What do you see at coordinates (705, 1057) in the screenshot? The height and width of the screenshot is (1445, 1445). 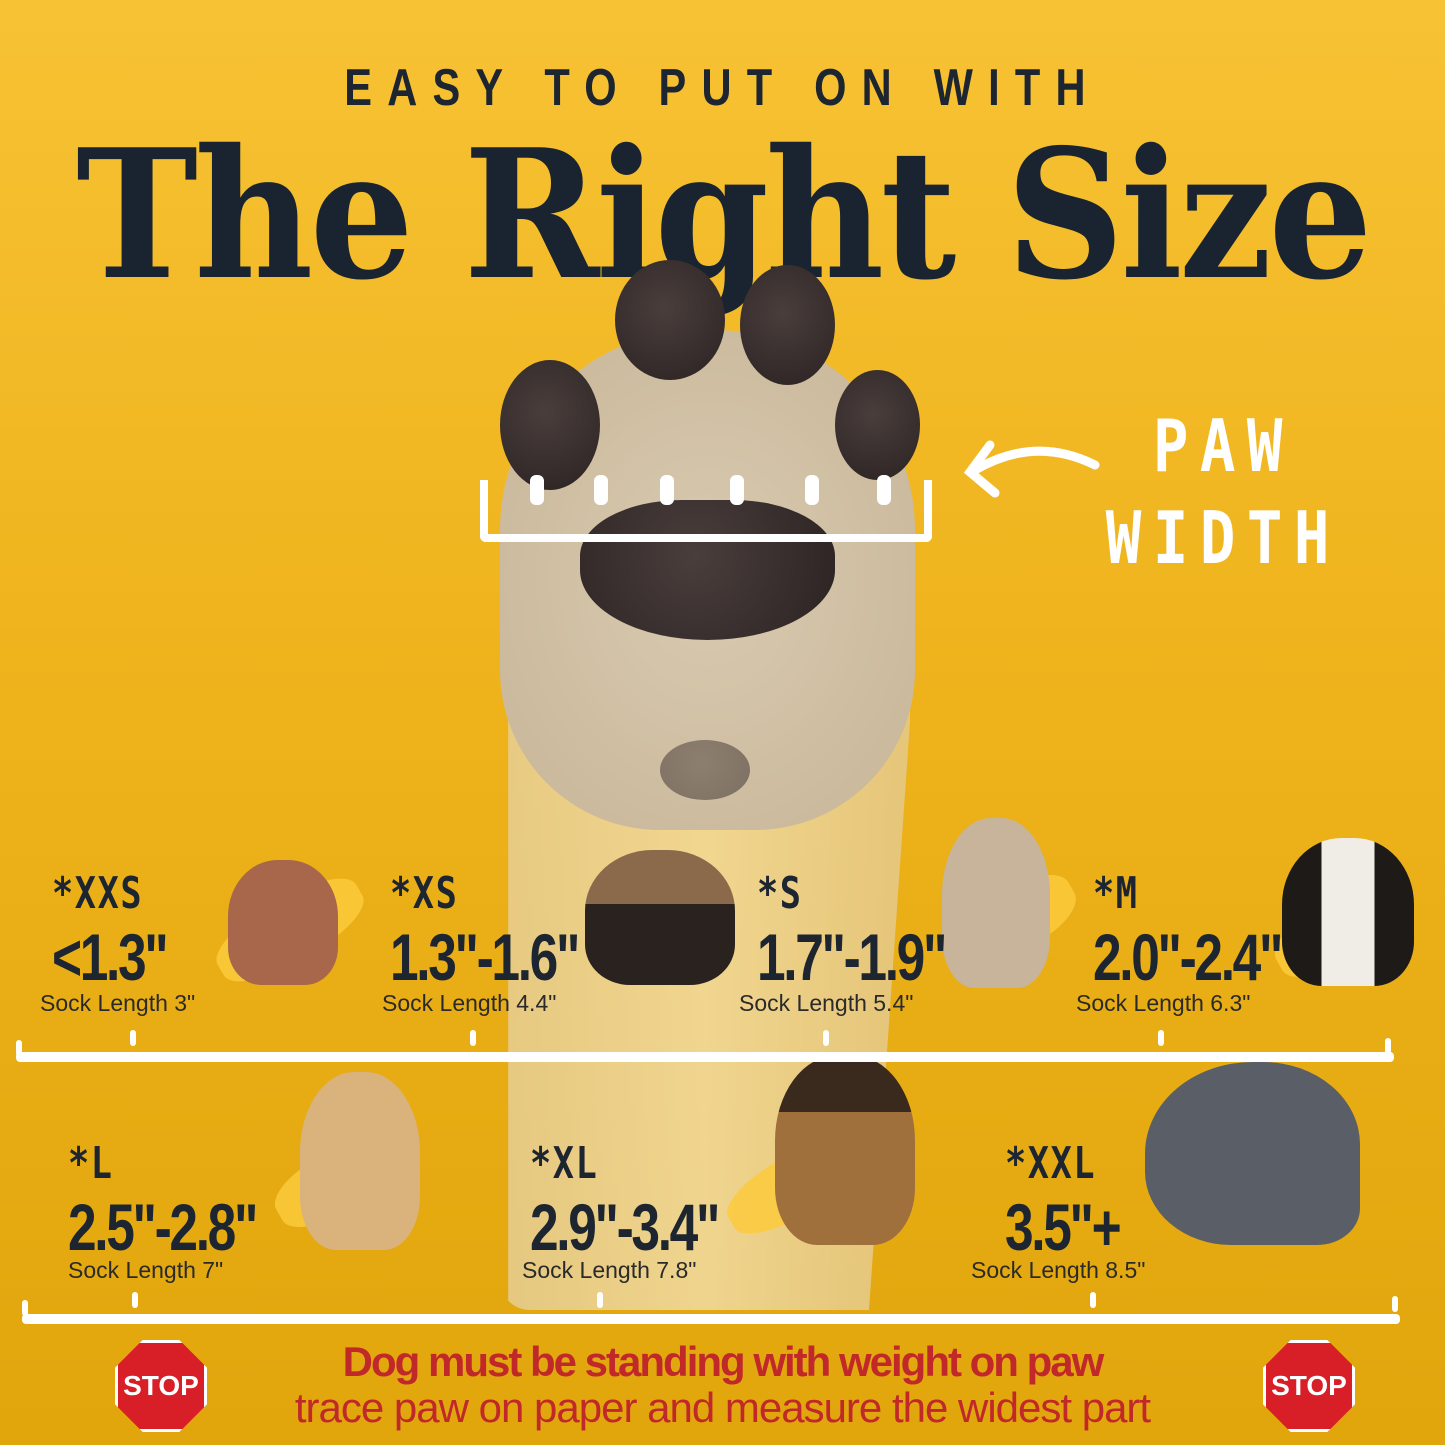 I see `size-scale-row1` at bounding box center [705, 1057].